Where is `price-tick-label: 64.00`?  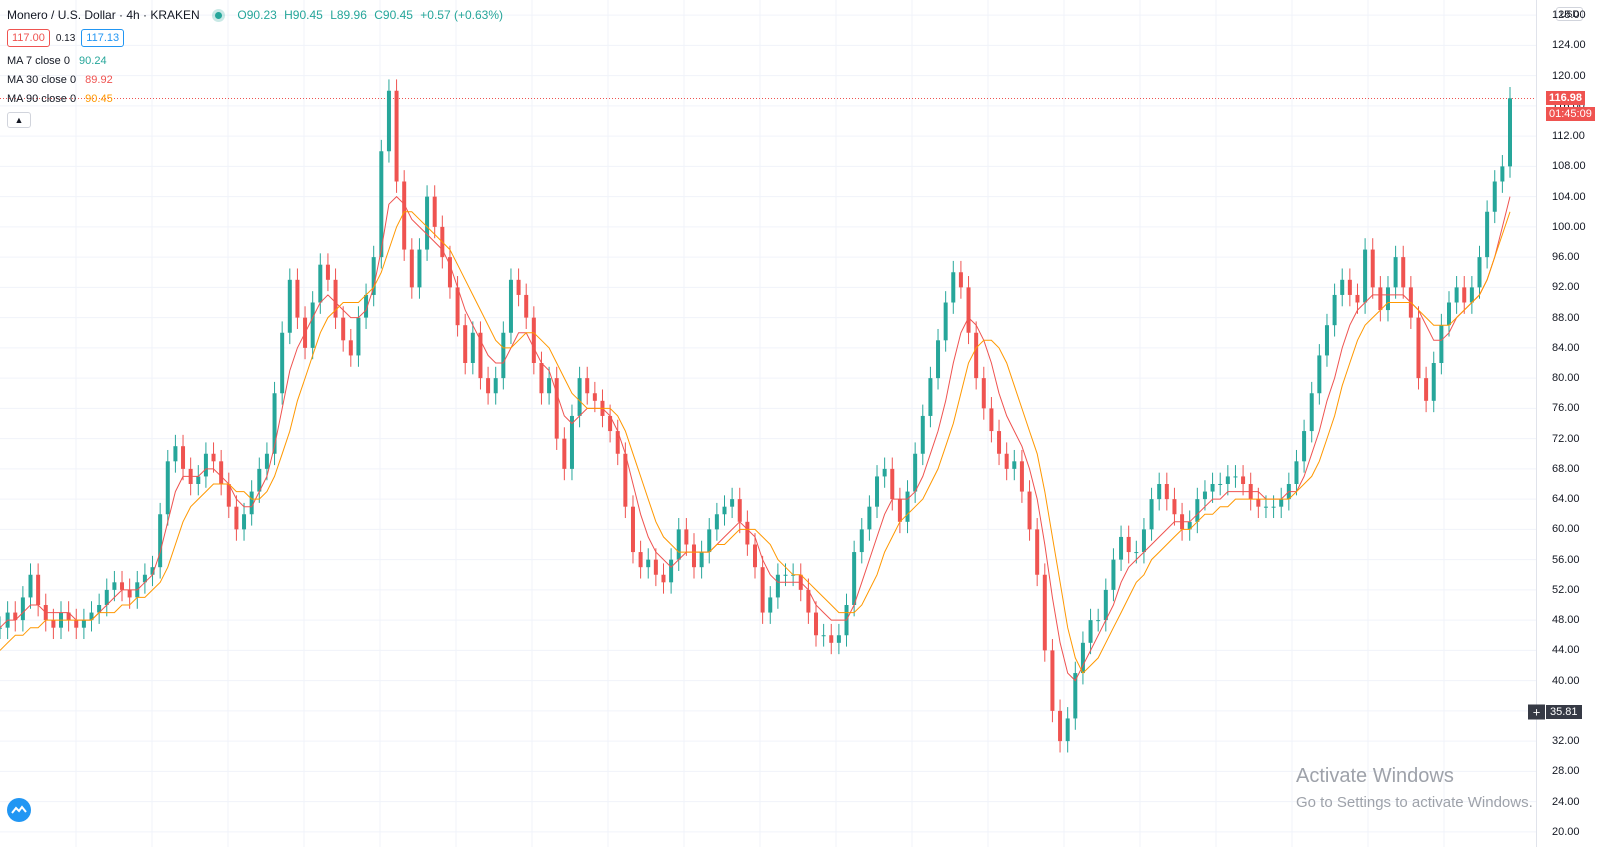 price-tick-label: 64.00 is located at coordinates (1566, 499).